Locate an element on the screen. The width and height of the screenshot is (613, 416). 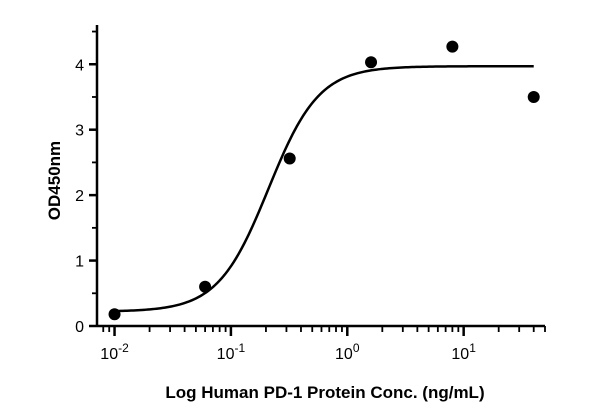
x-ticks-layer: 10⁻² 10⁻¹ 10⁰ 10¹ is located at coordinates (323, 344).